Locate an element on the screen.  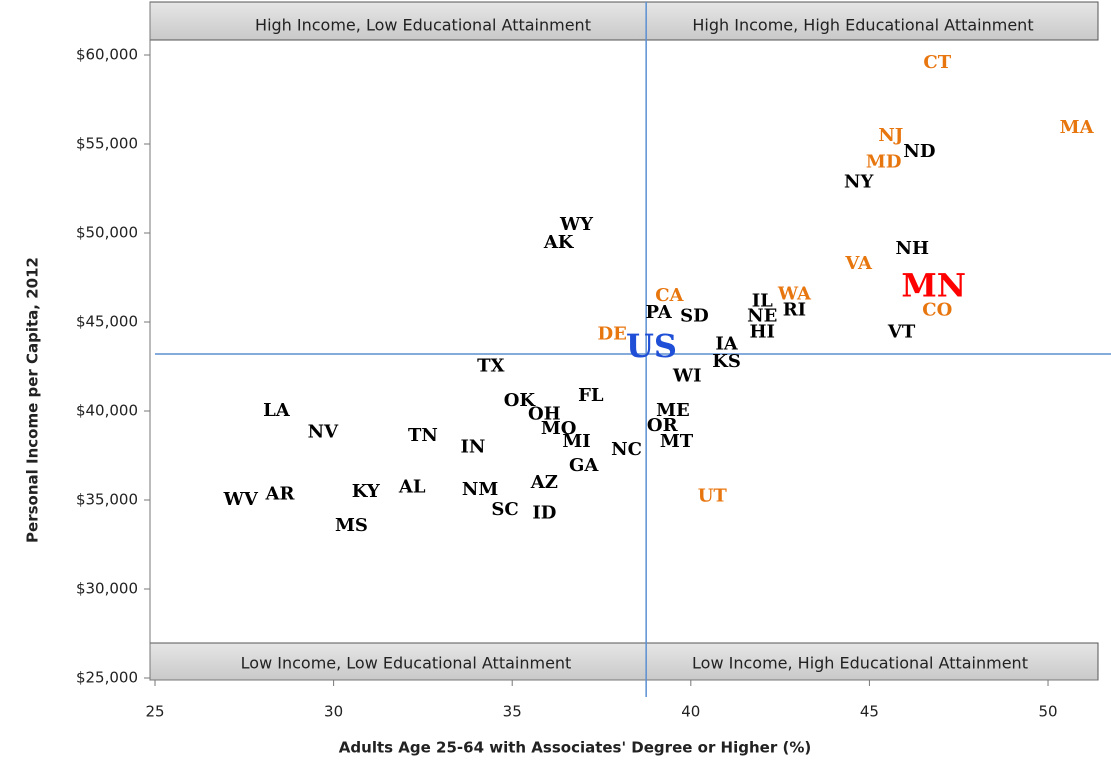
point-label: AR is located at coordinates (280, 494).